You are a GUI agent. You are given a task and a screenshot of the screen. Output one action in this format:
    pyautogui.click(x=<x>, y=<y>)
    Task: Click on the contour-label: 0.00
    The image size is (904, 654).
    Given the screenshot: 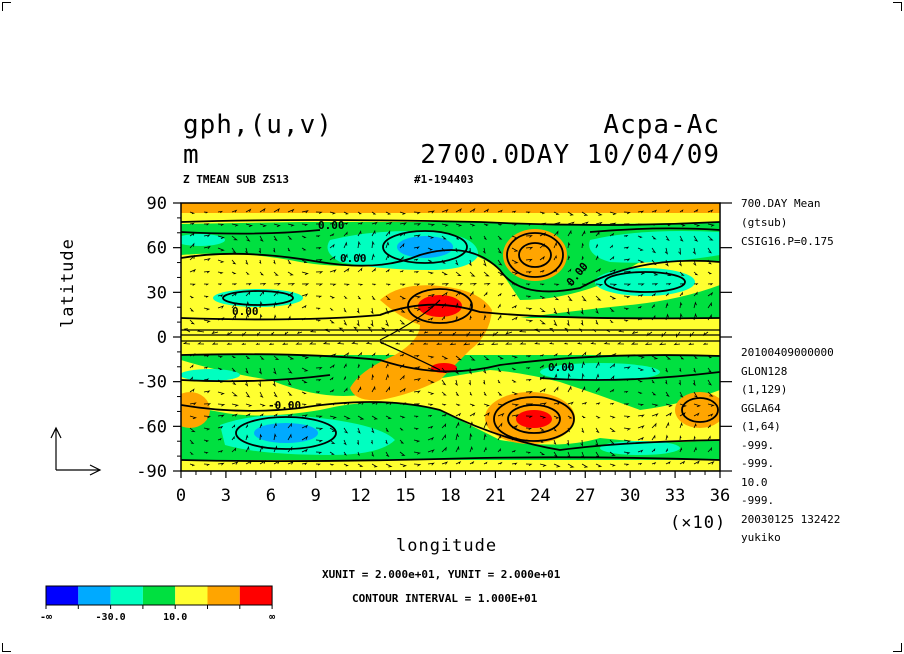 What is the action you would take?
    pyautogui.click(x=353, y=258)
    